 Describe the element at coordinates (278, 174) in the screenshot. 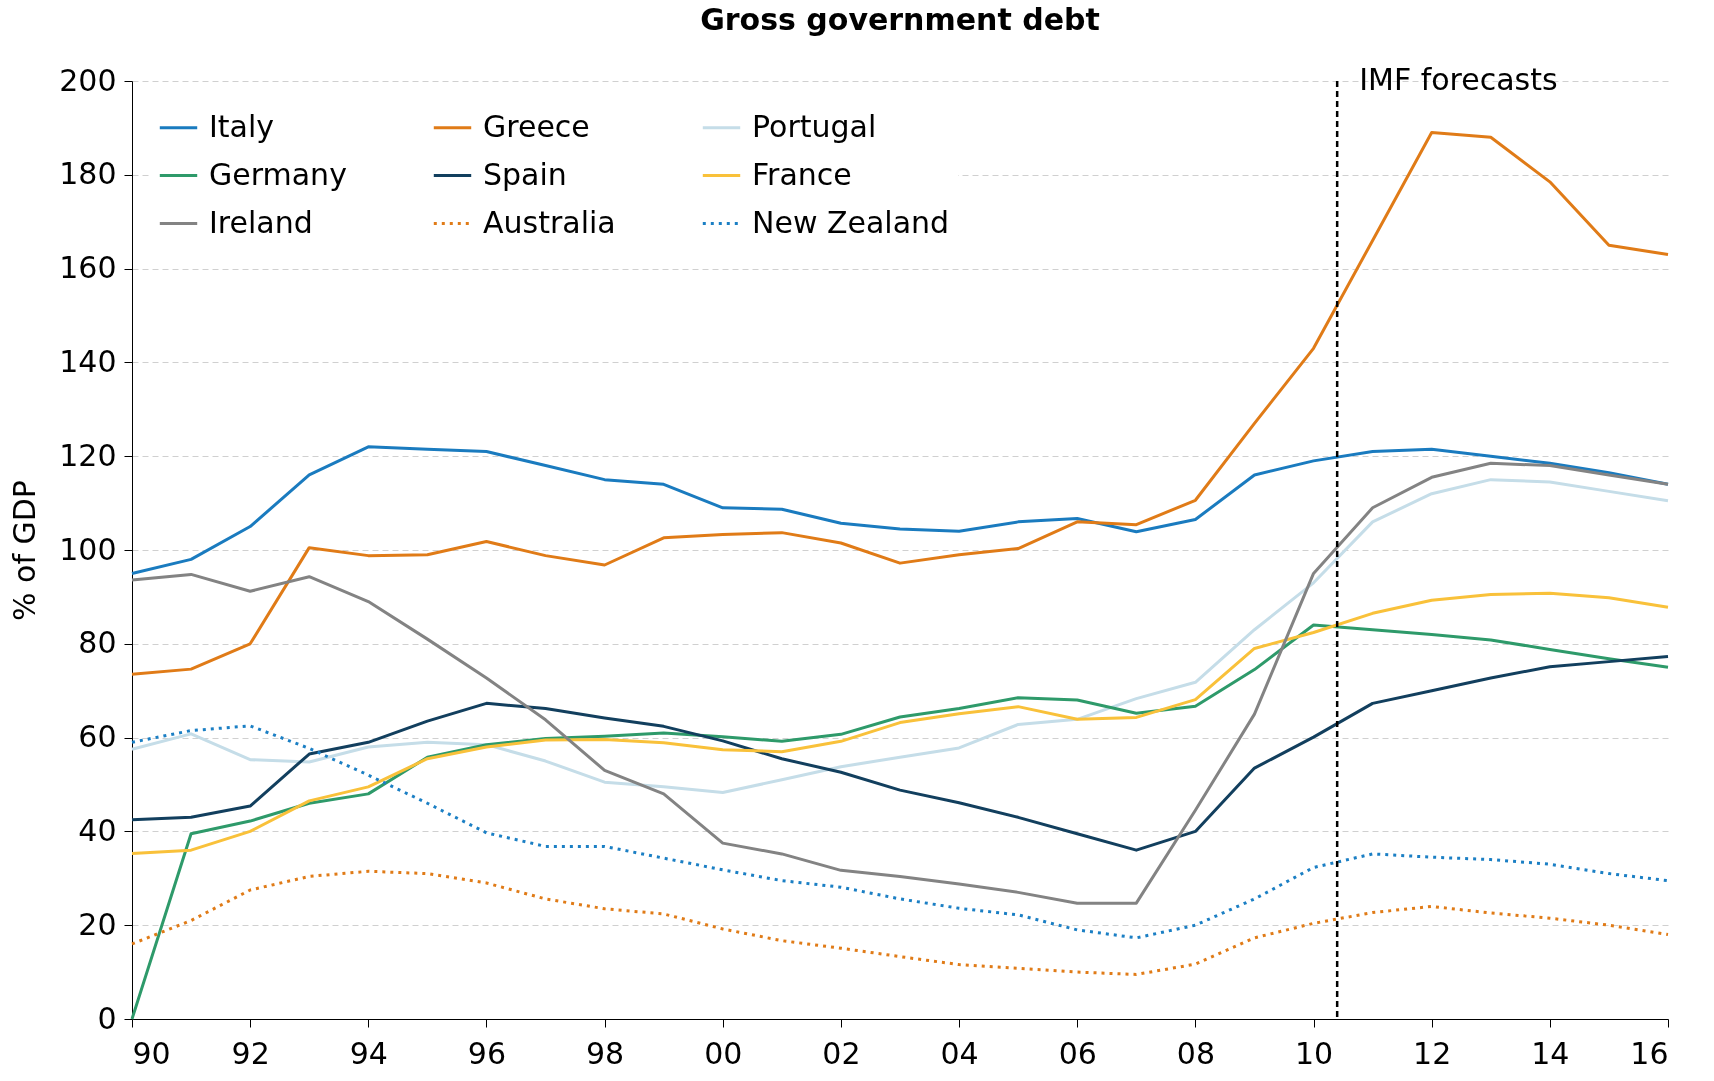

I see `legend-label: Germany` at that location.